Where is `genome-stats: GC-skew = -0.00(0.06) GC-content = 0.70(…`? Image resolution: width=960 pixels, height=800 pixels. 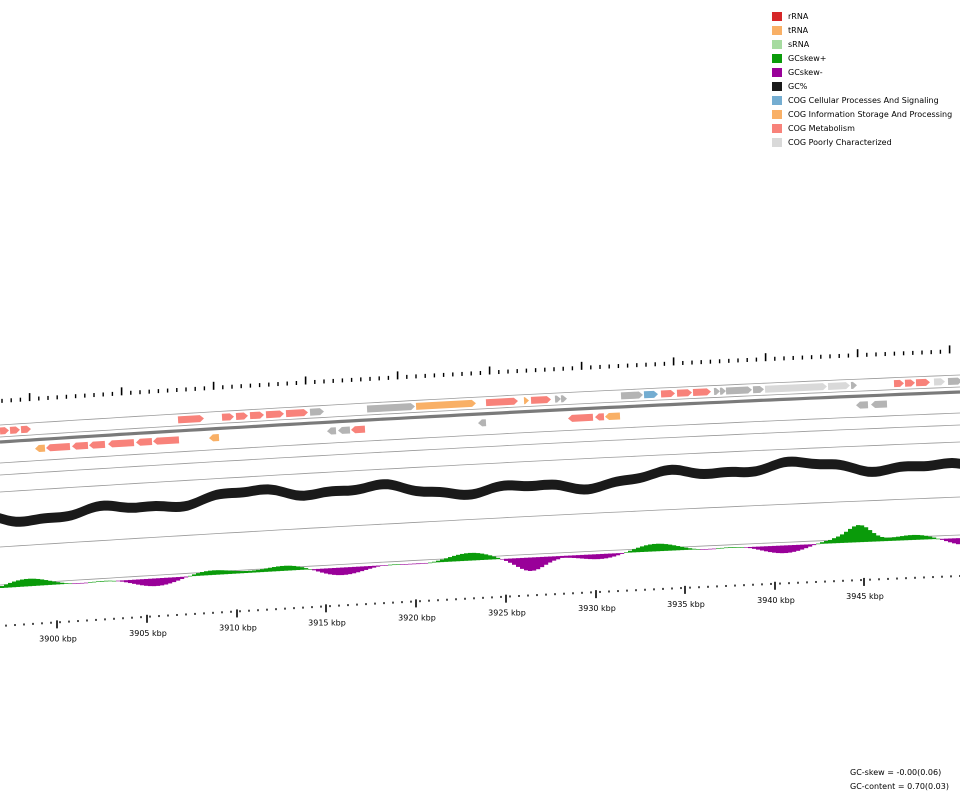 genome-stats: GC-skew = -0.00(0.06) GC-content = 0.70(… is located at coordinates (899, 780).